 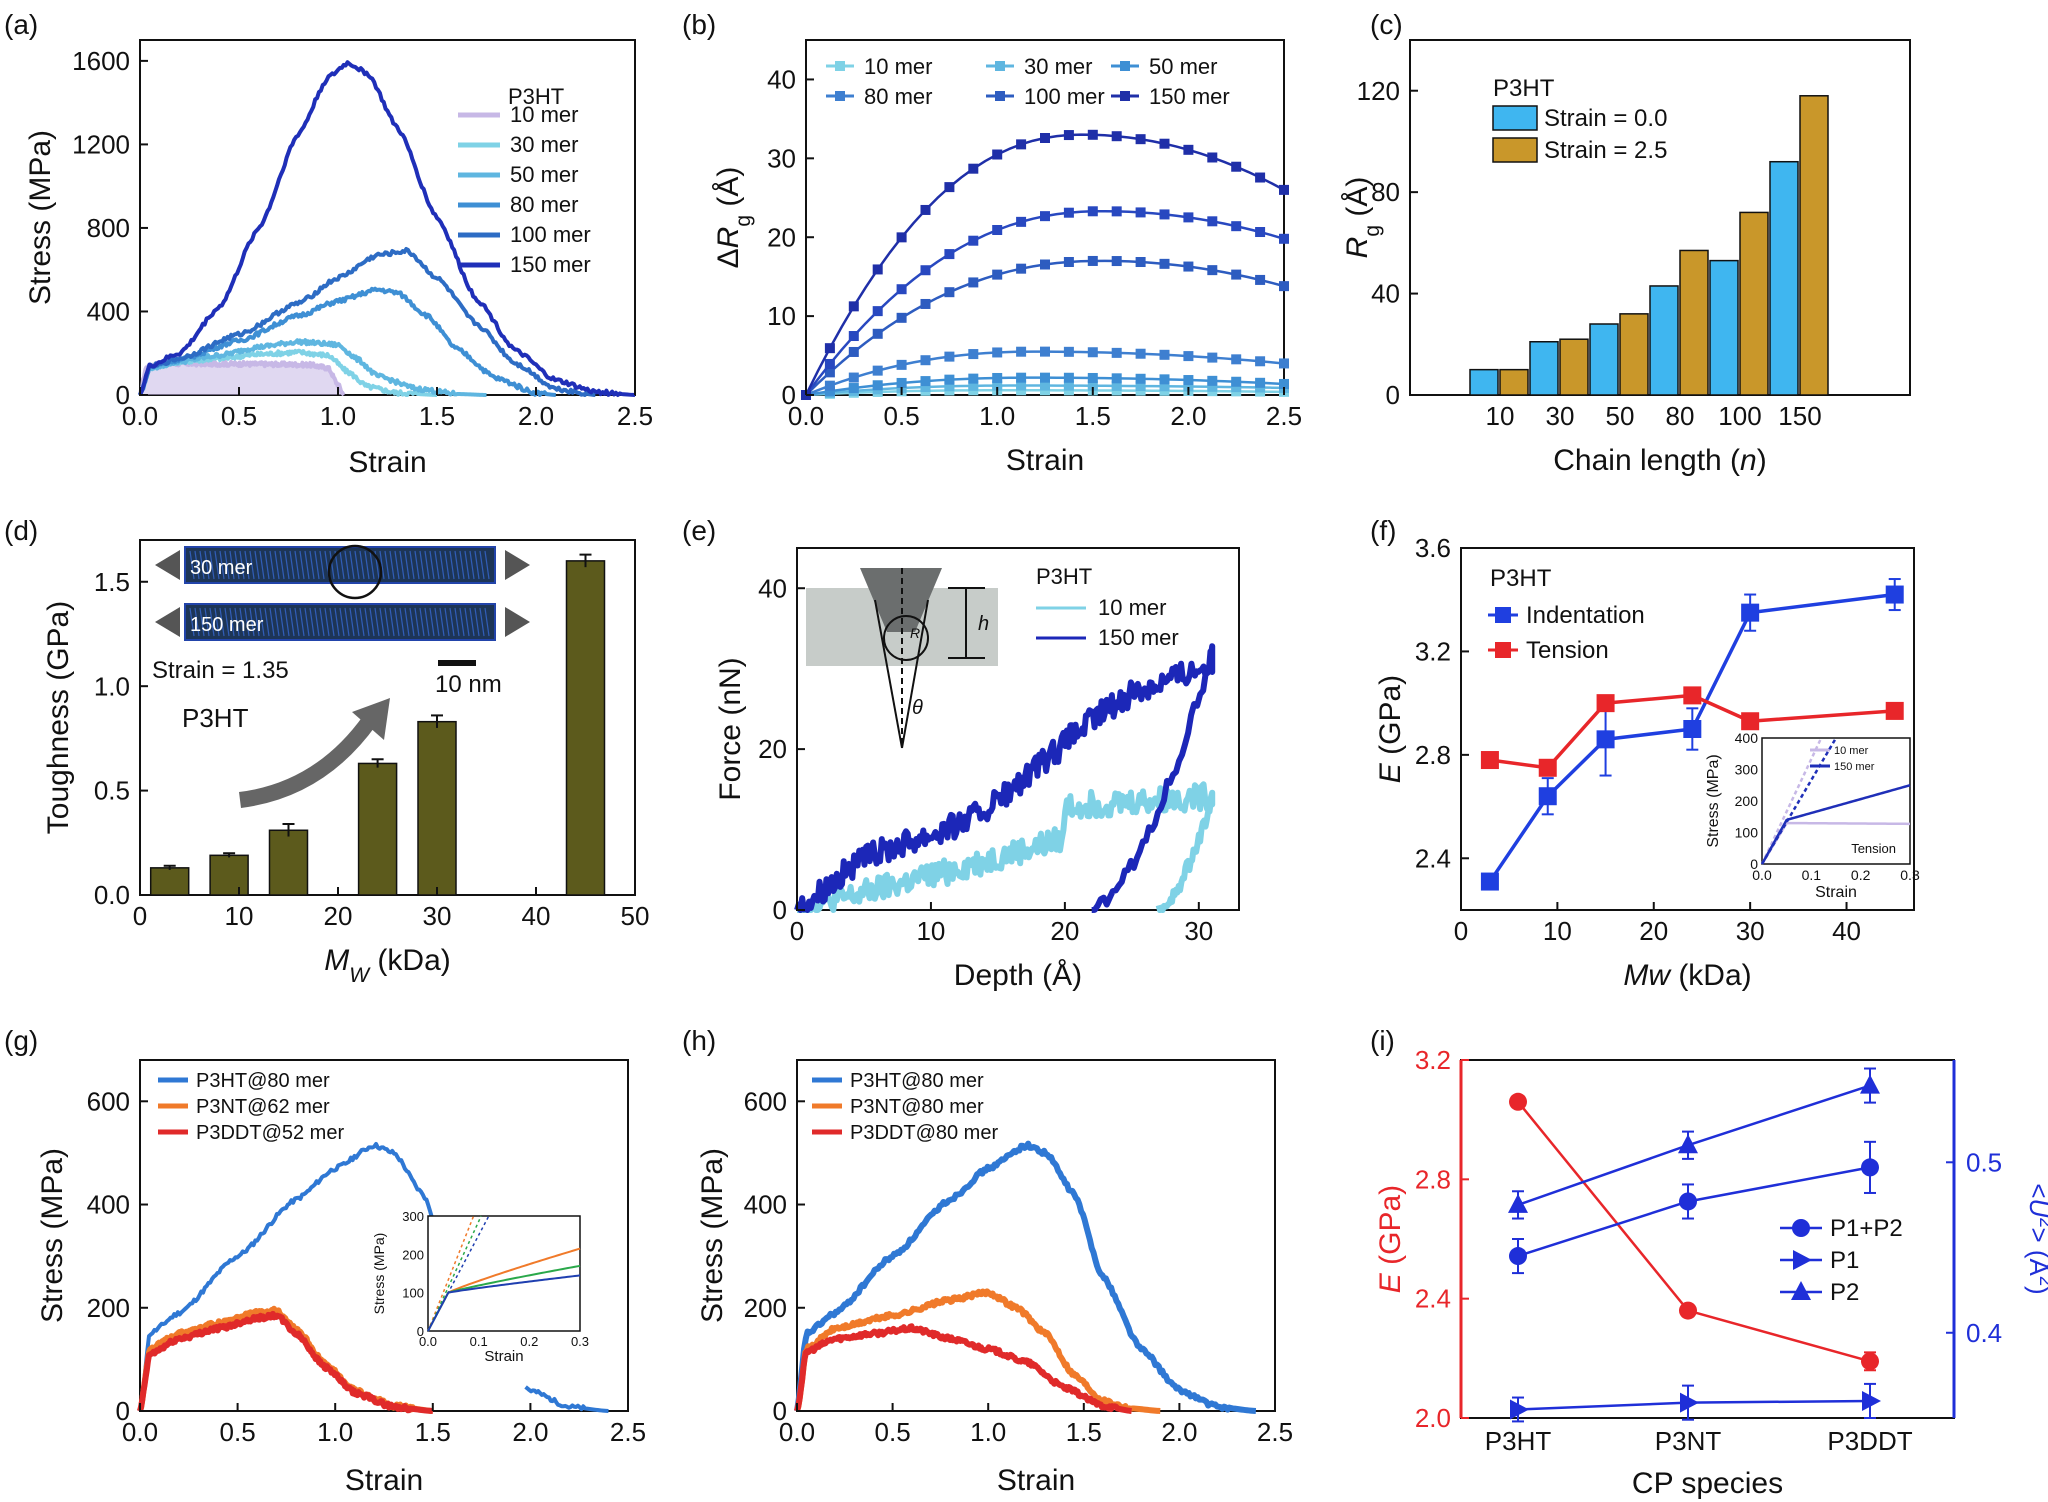 What do you see at coordinates (1750, 612) in the screenshot?
I see `series-marker-Indentation` at bounding box center [1750, 612].